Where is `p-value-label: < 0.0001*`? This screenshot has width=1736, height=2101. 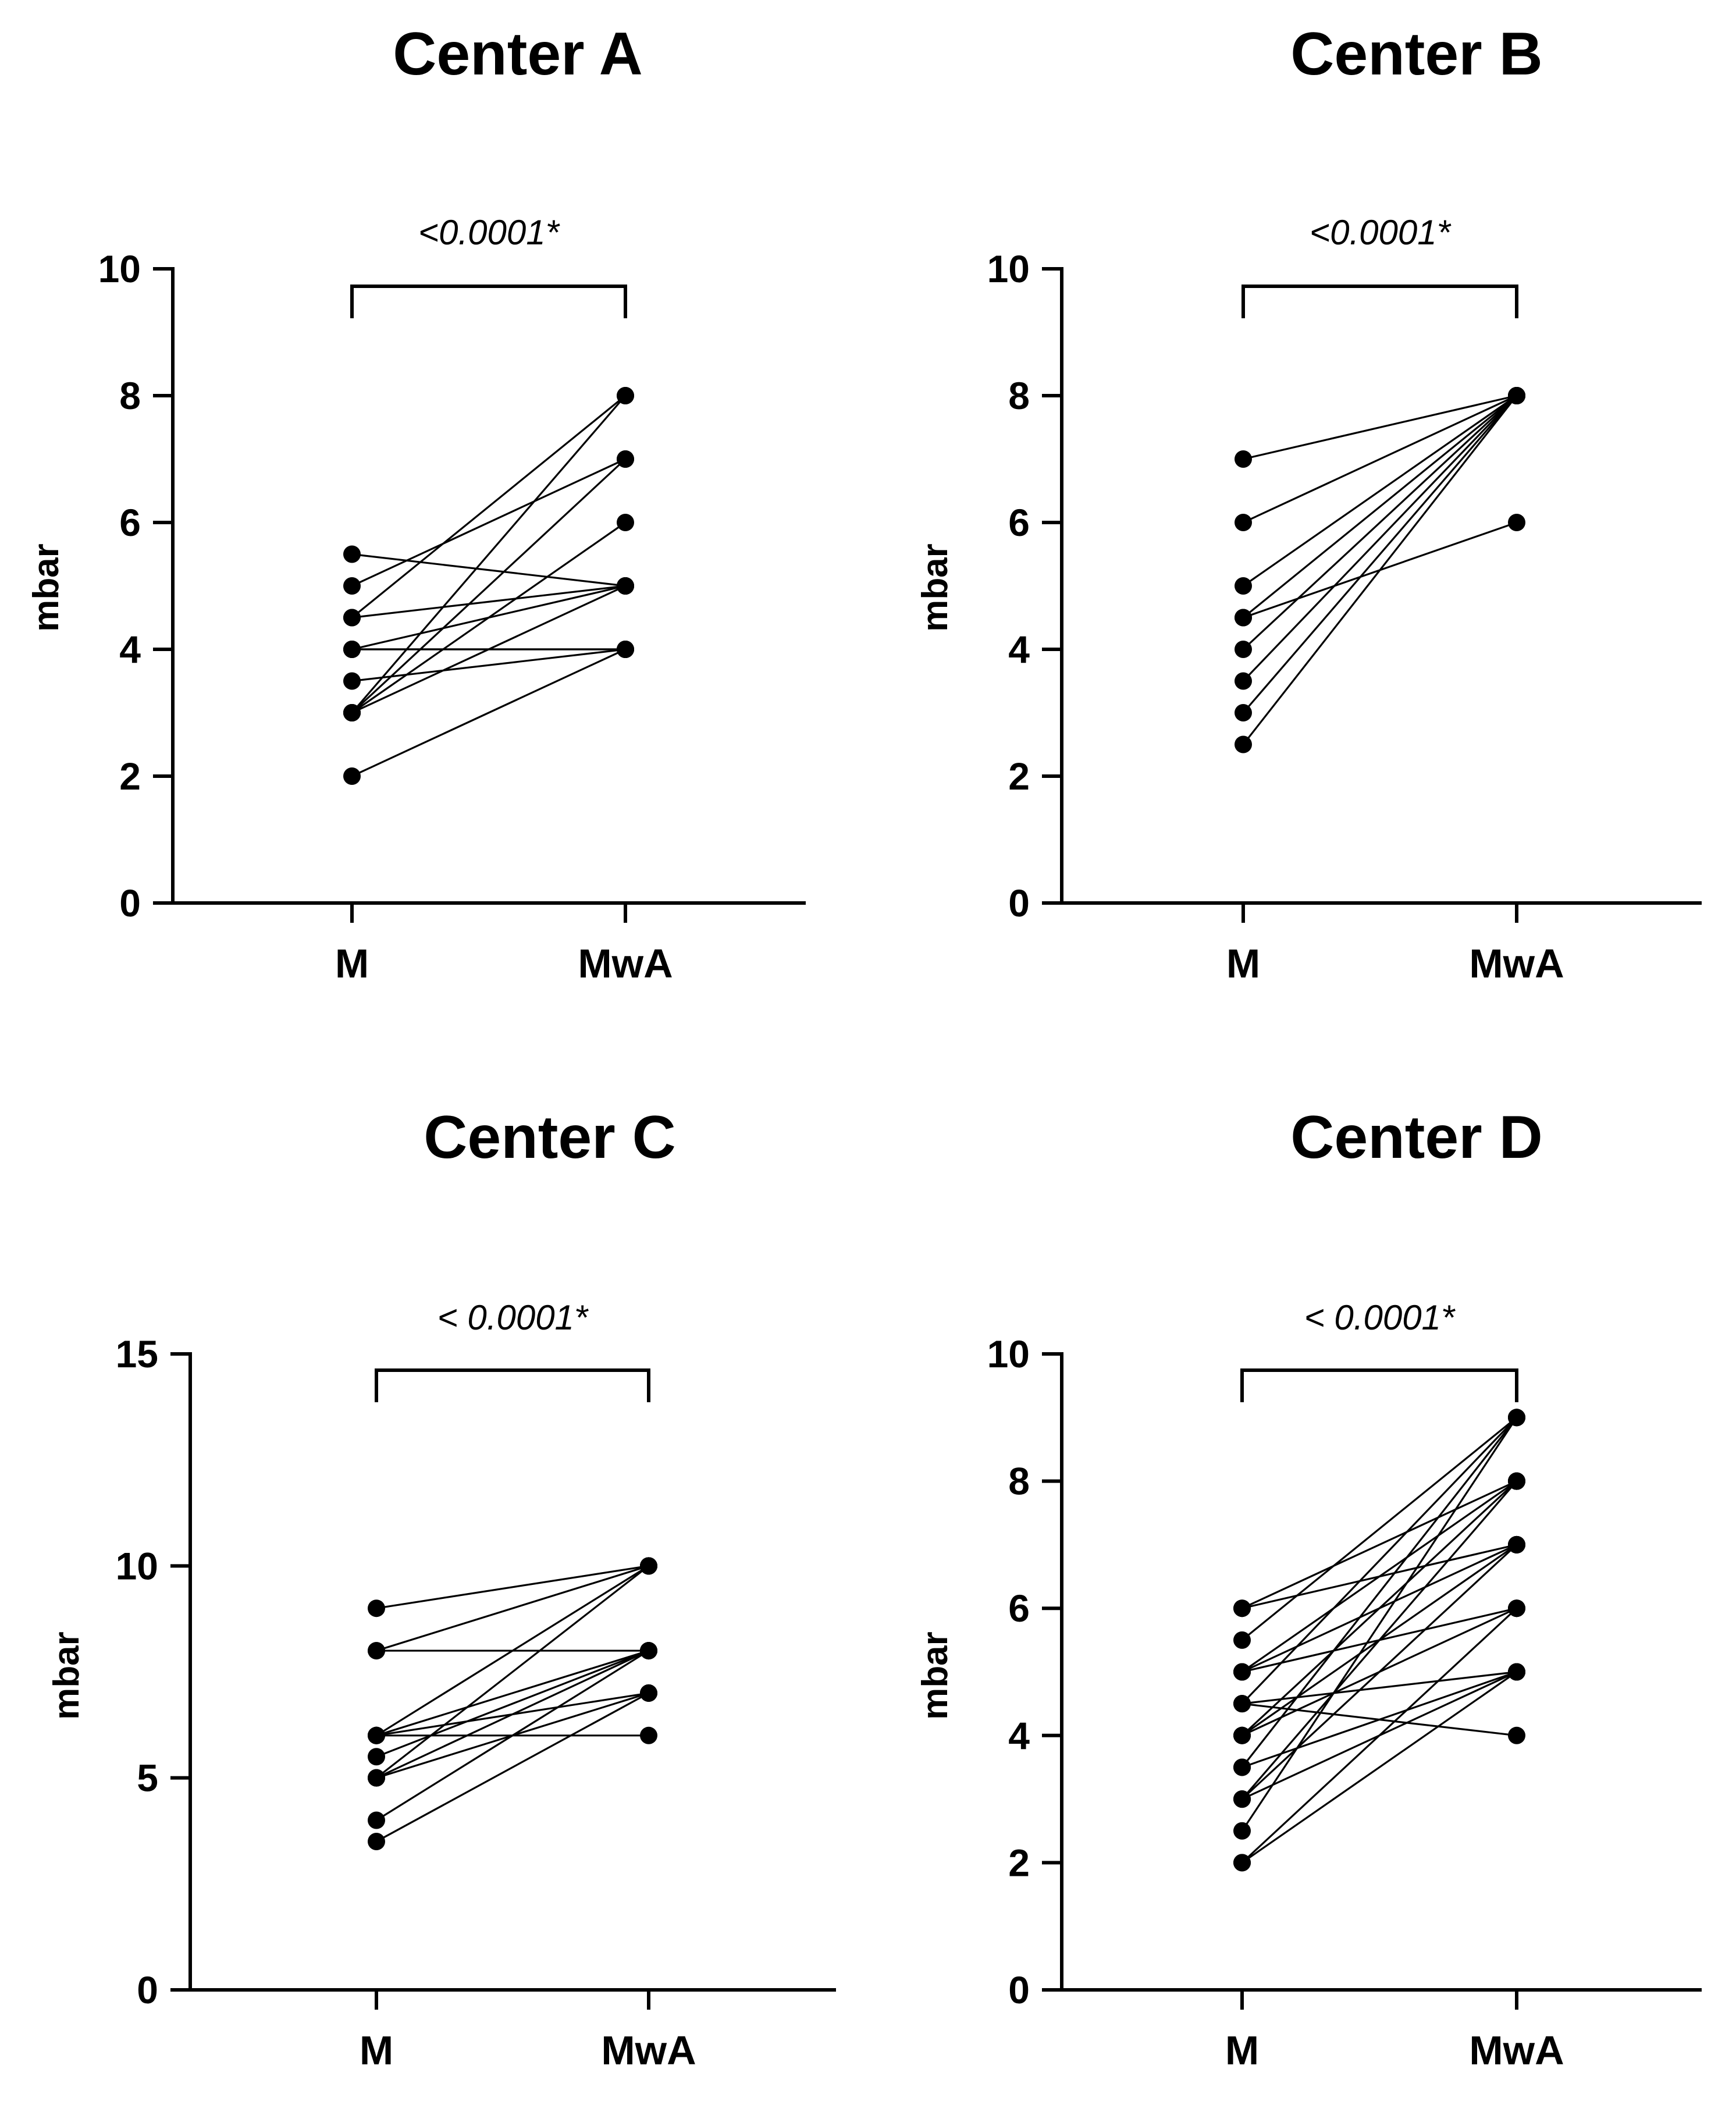 p-value-label: < 0.0001* is located at coordinates (513, 1317).